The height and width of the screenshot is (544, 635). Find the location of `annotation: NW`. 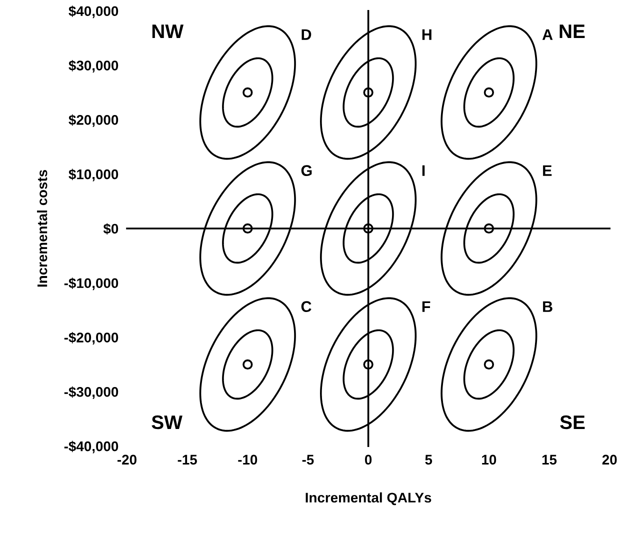

annotation: NW is located at coordinates (168, 31).